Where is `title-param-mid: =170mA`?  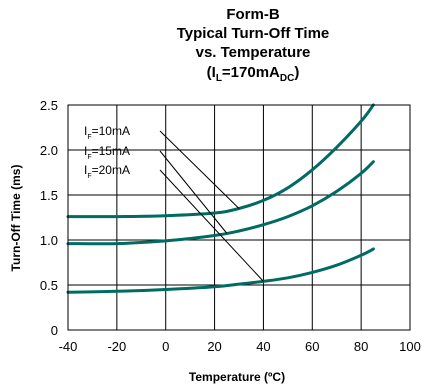
title-param-mid: =170mA is located at coordinates (251, 72).